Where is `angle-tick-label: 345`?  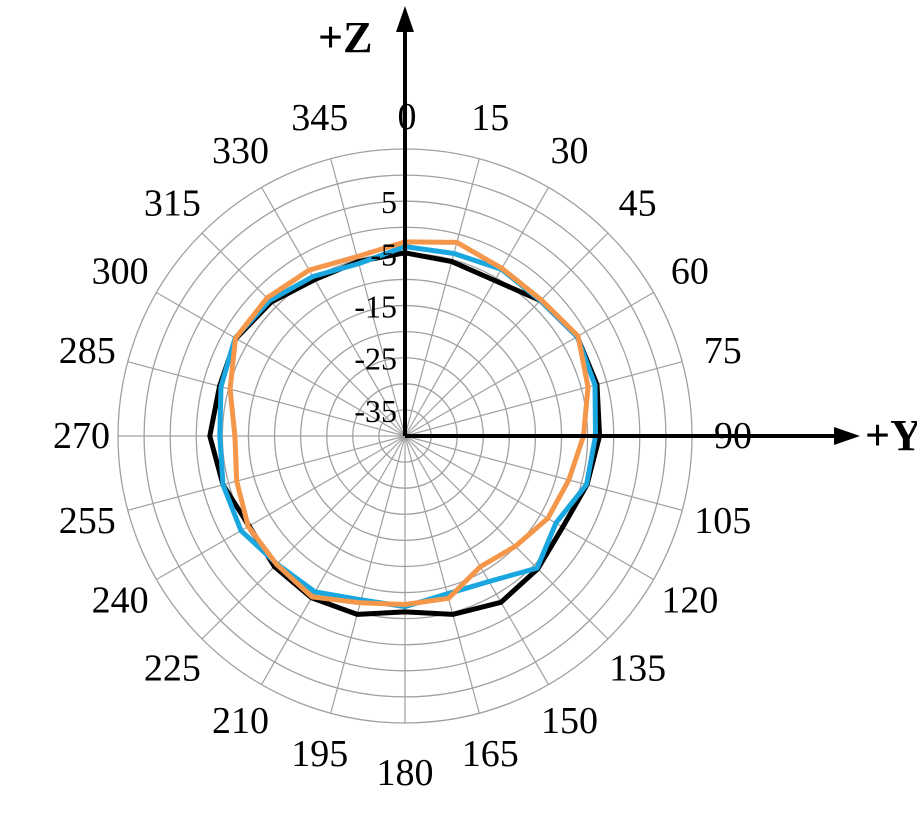
angle-tick-label: 345 is located at coordinates (319, 118).